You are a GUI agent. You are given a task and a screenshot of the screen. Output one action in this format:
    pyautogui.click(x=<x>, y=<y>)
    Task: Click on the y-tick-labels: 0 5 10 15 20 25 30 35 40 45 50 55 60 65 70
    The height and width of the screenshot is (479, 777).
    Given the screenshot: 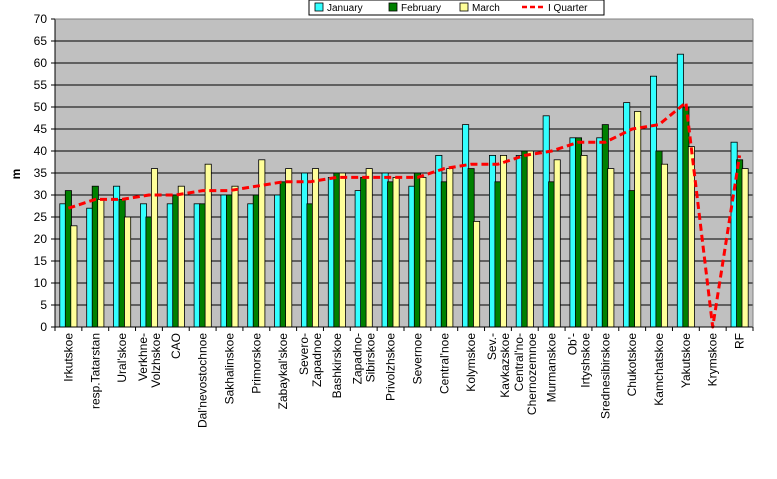 What is the action you would take?
    pyautogui.click(x=44, y=173)
    